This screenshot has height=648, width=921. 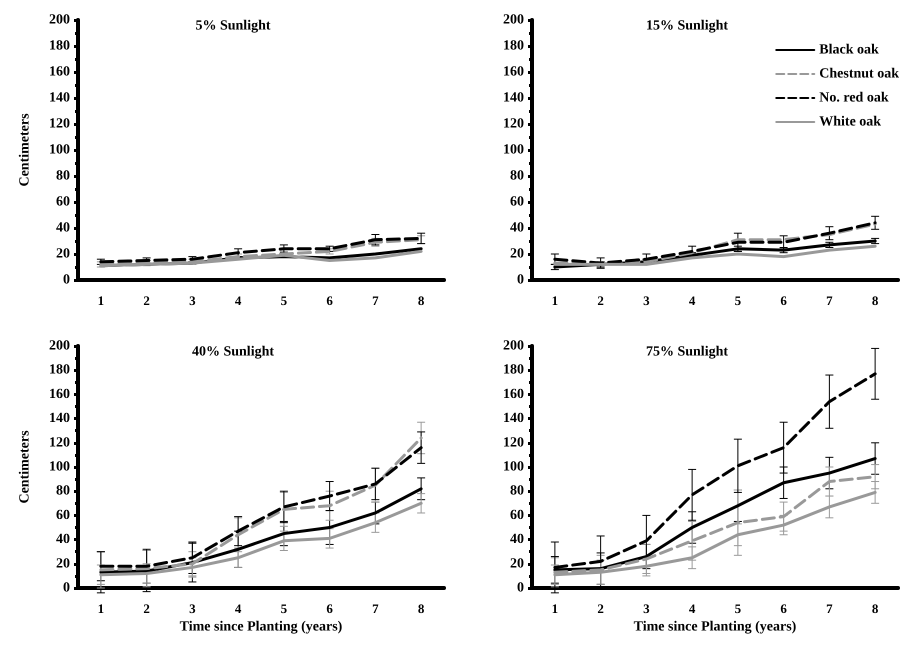 What do you see at coordinates (687, 352) in the screenshot?
I see `chart-title: 75% Sunlight` at bounding box center [687, 352].